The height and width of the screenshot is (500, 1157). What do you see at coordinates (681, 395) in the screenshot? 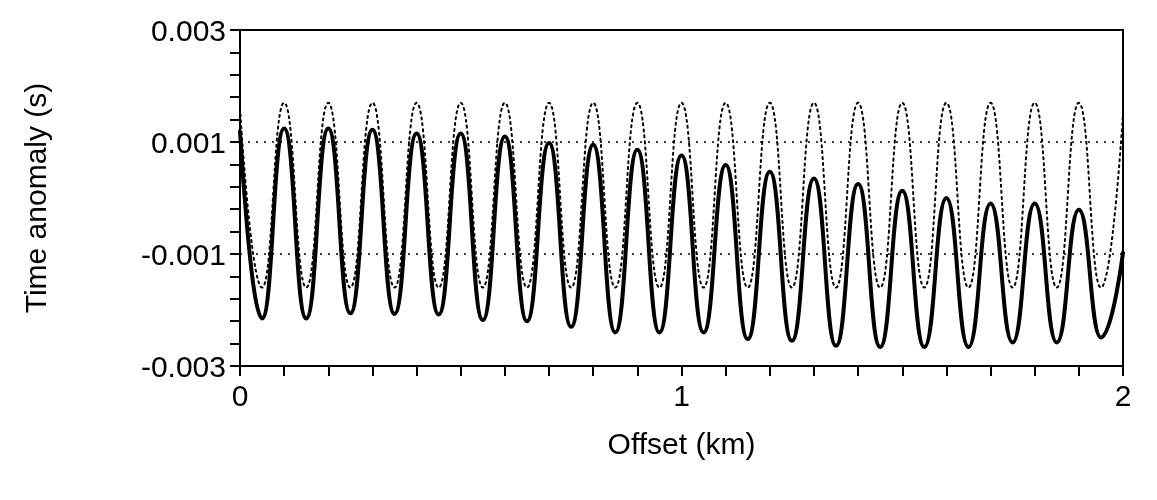
I see `x-tick-label: 1` at bounding box center [681, 395].